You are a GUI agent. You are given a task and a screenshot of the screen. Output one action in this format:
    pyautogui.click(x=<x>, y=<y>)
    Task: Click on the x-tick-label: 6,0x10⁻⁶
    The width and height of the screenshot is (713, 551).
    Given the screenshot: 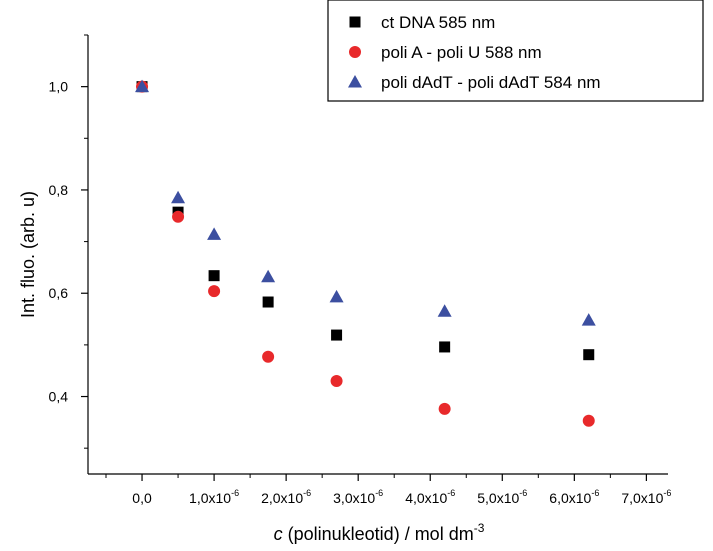 What is the action you would take?
    pyautogui.click(x=574, y=497)
    